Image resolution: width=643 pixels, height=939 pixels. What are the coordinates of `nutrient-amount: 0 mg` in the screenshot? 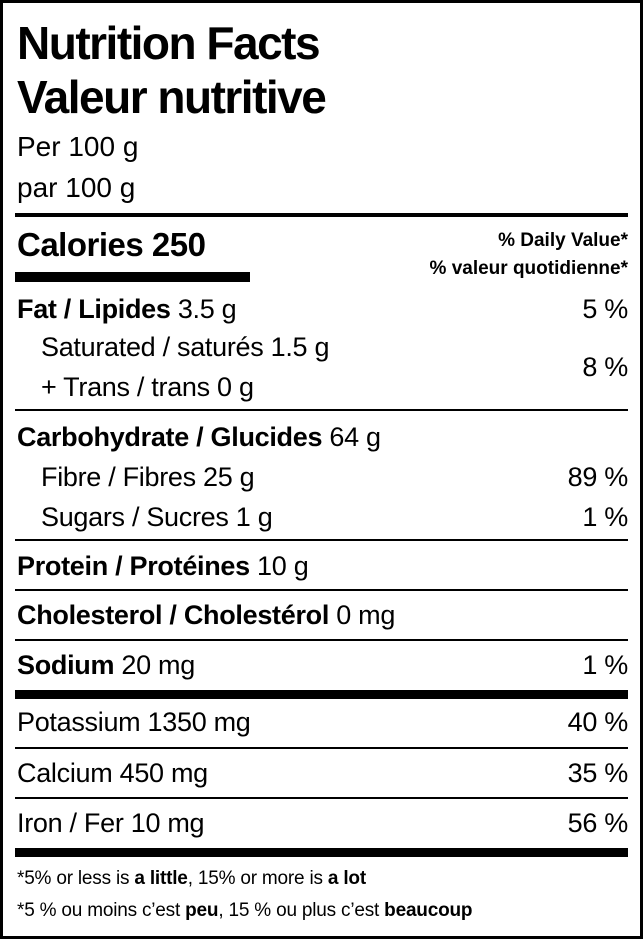 It's located at (362, 615).